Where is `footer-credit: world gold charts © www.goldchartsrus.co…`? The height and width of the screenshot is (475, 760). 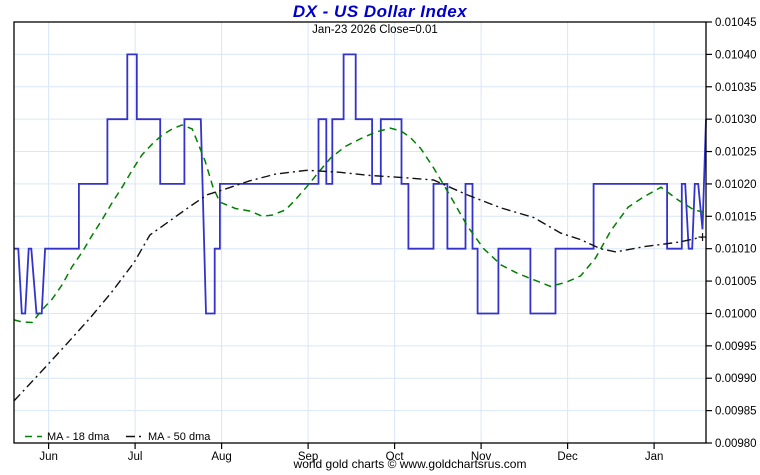
footer-credit: world gold charts © www.goldchartsrus.co… is located at coordinates (410, 464).